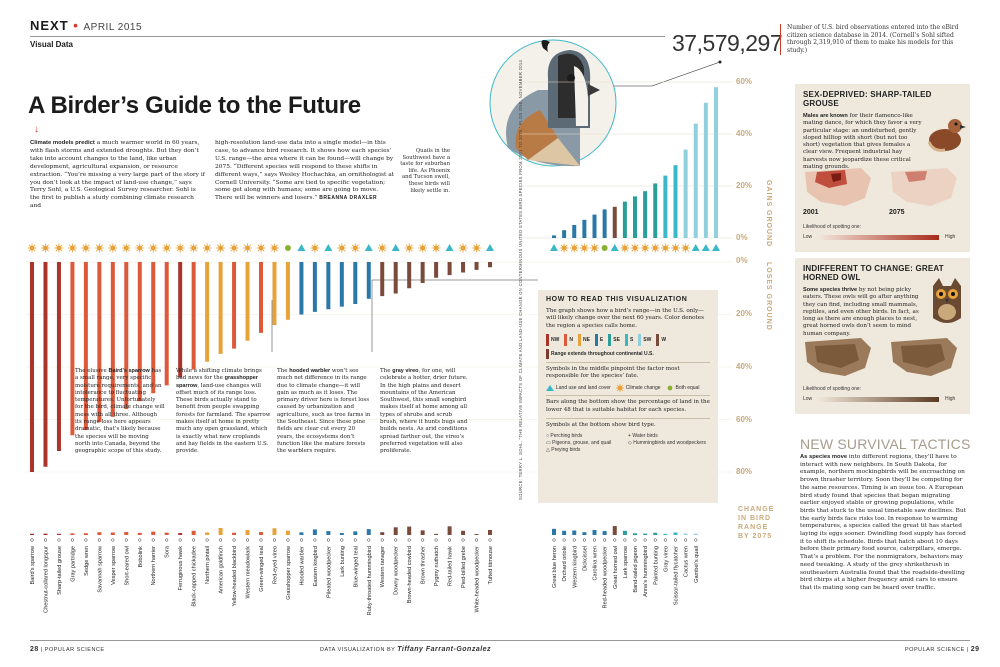  Describe the element at coordinates (879, 237) in the screenshot. I see `grouse-scale` at that location.